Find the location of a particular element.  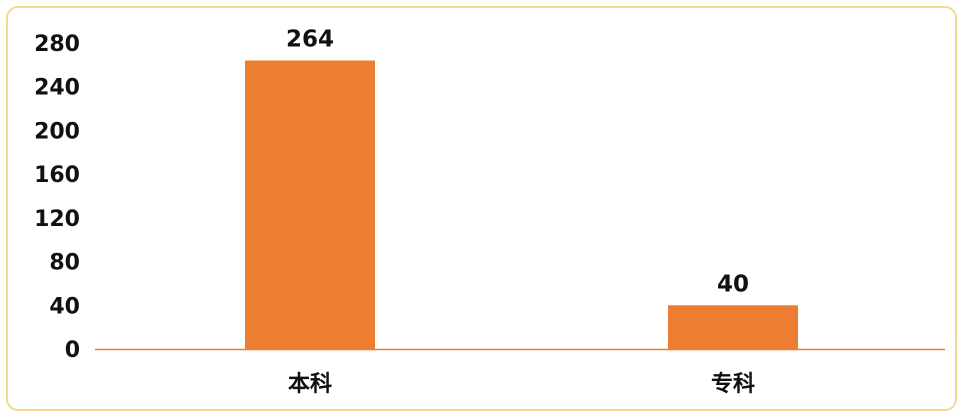

y-tick-label: 160 is located at coordinates (57, 175).